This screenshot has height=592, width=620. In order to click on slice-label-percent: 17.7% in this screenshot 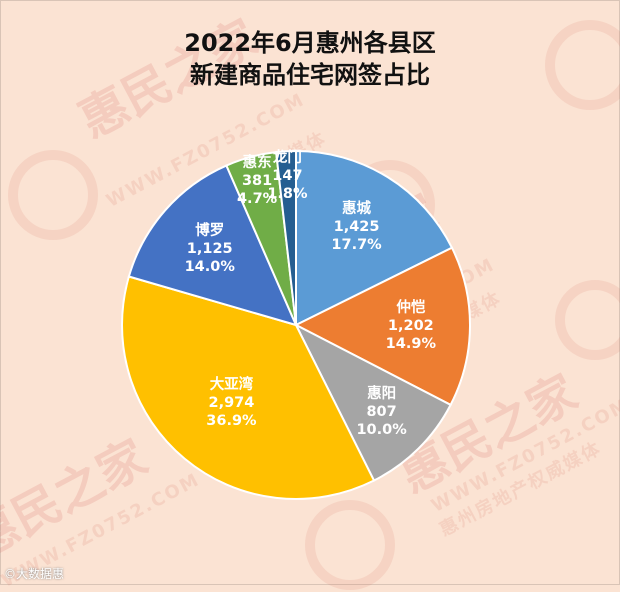, I will do `click(356, 245)`.